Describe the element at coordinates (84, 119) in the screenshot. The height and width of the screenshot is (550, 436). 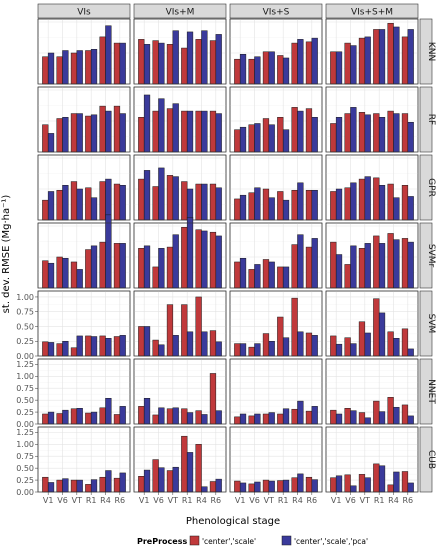
I see `panel-rf-vis` at that location.